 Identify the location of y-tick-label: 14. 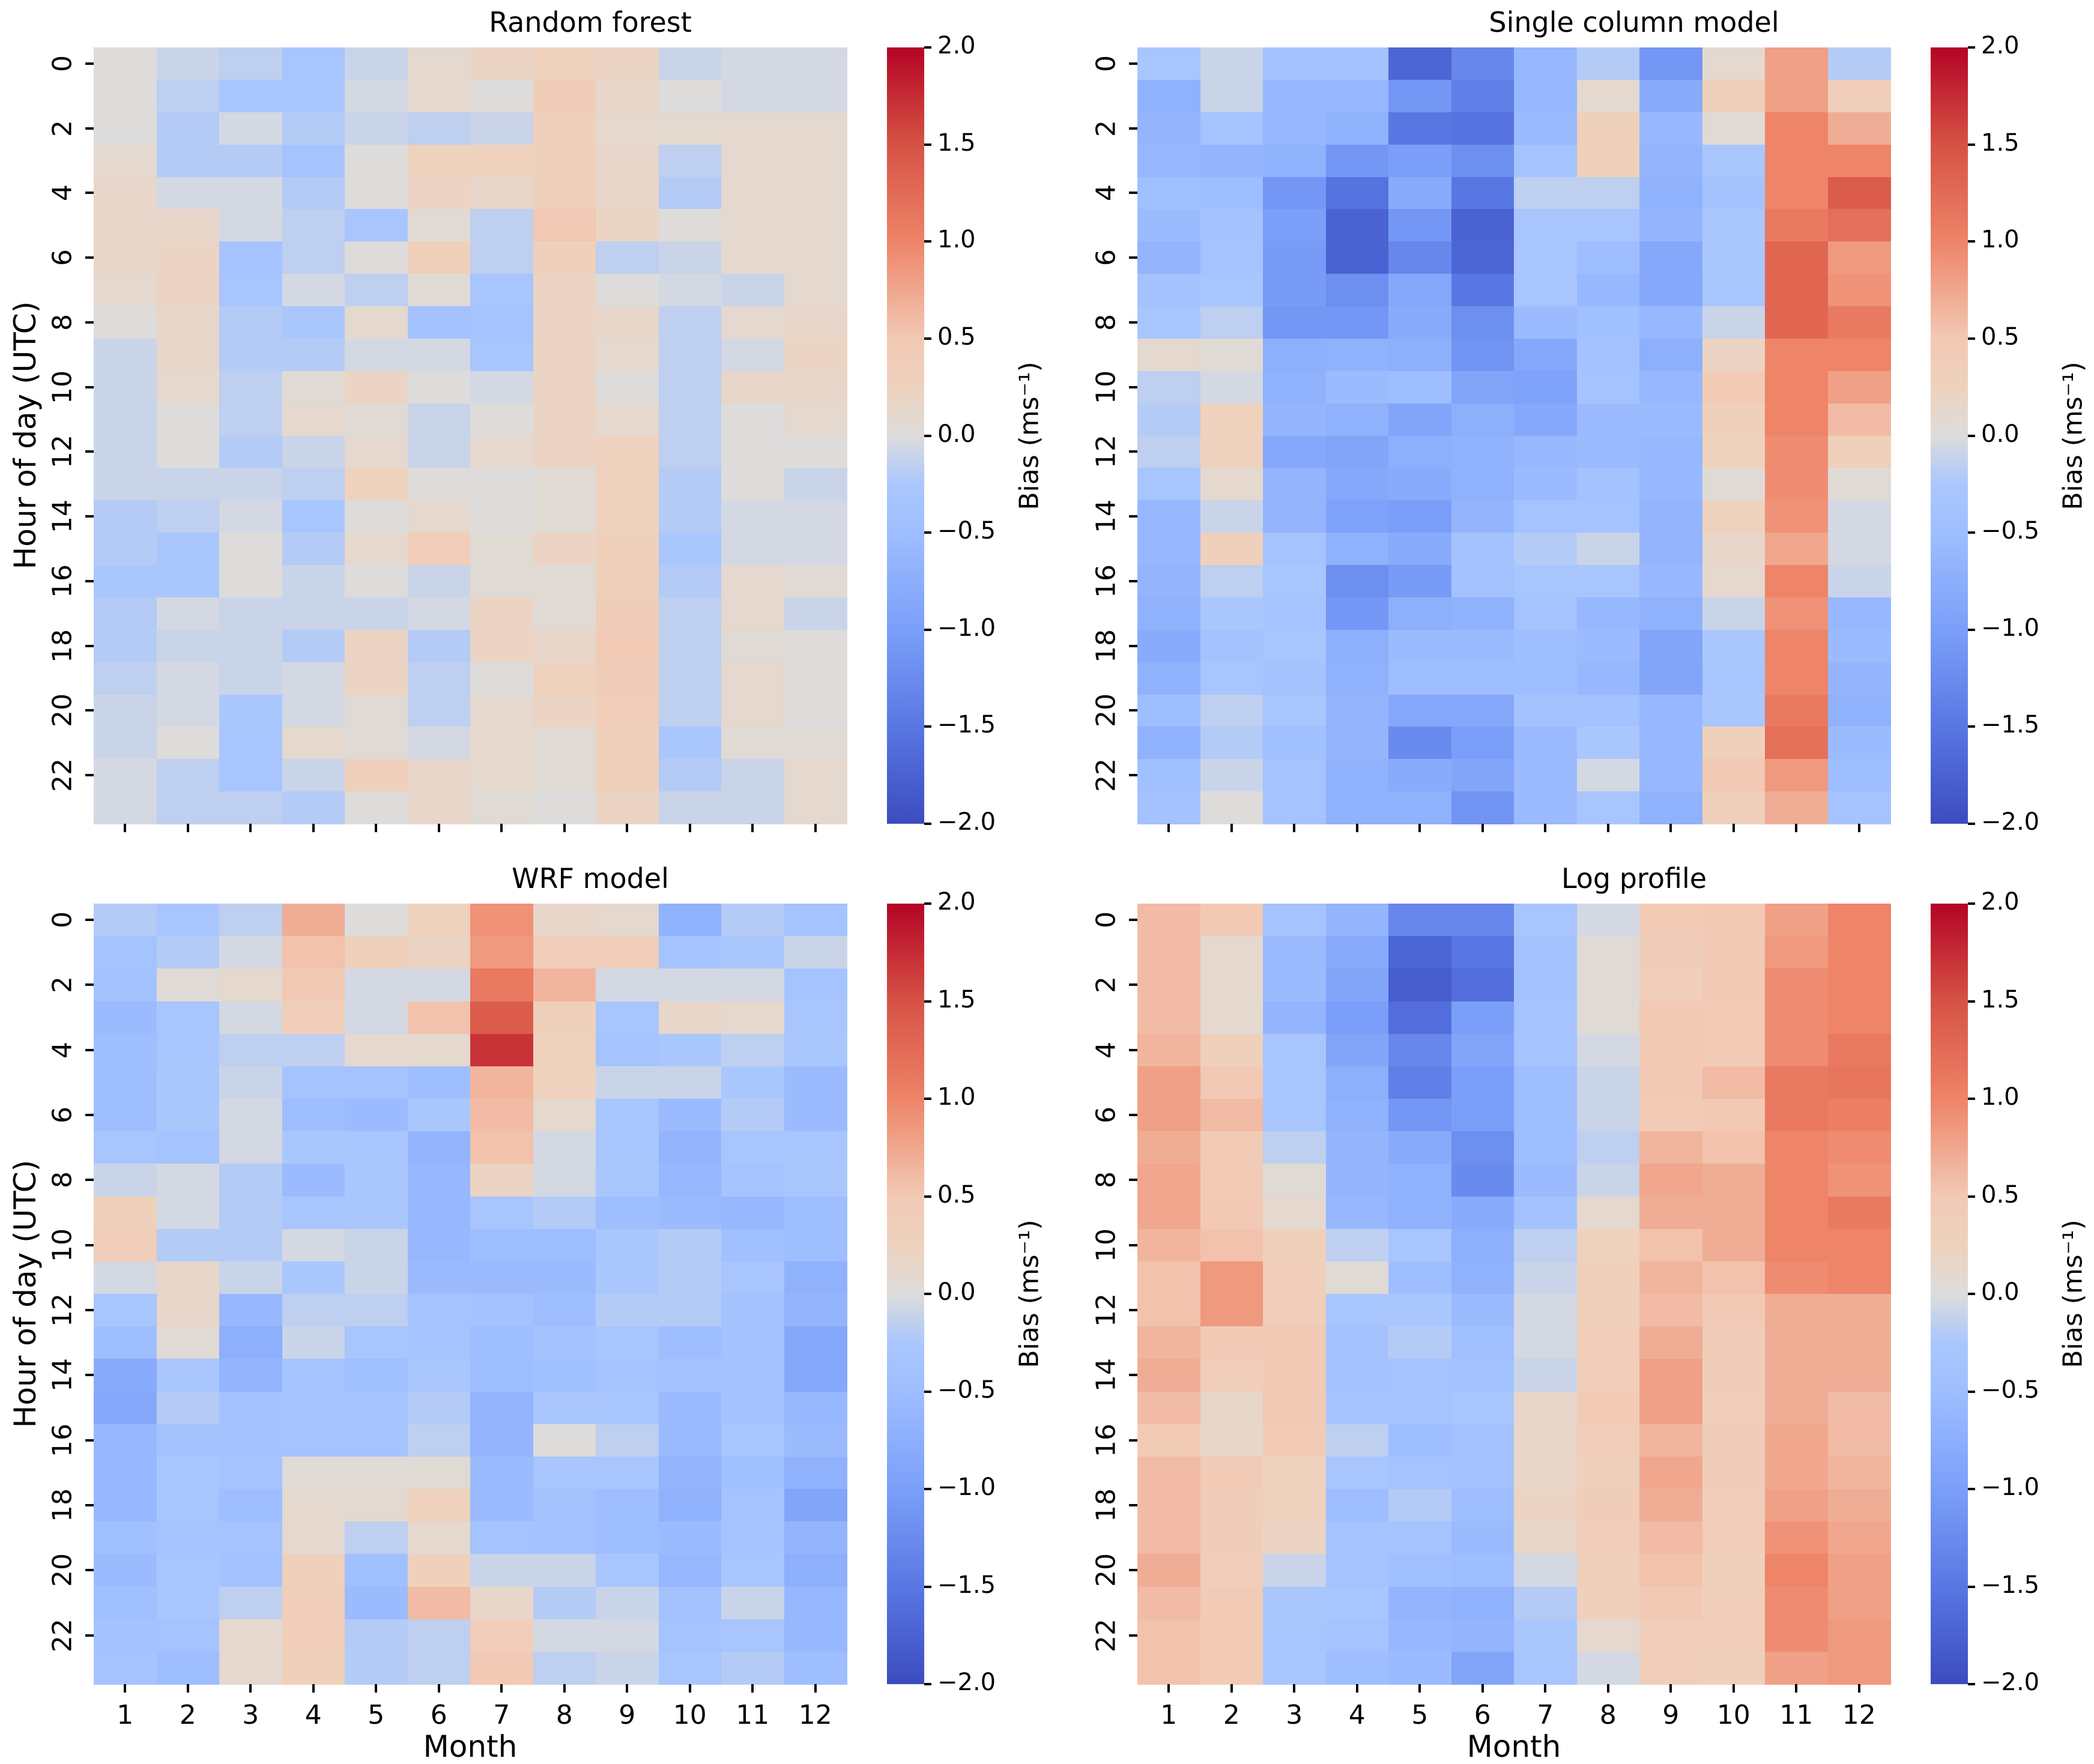
(62, 517).